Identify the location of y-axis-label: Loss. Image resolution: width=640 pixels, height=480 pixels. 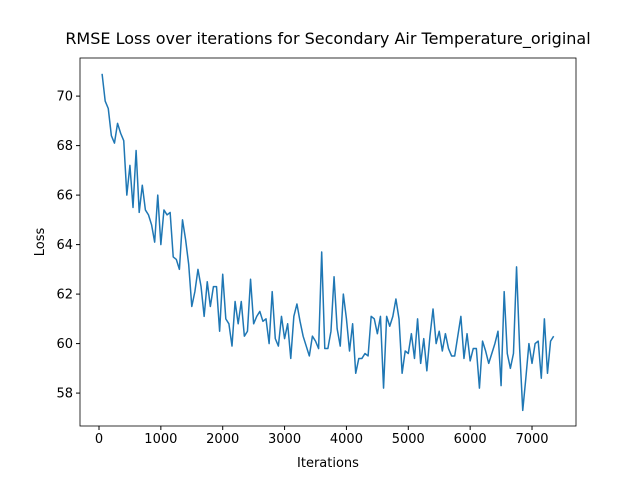
(40, 242).